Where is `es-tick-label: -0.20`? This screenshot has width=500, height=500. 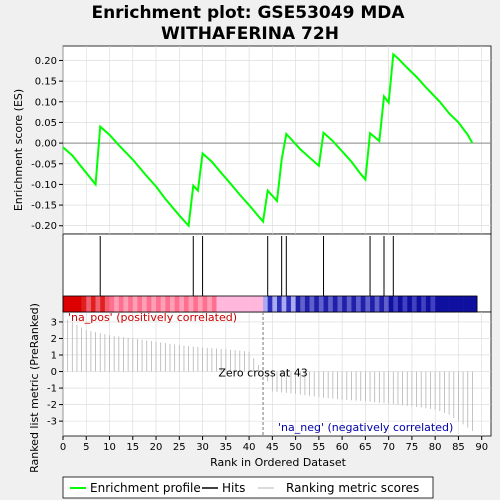 es-tick-label: -0.20 is located at coordinates (44, 226).